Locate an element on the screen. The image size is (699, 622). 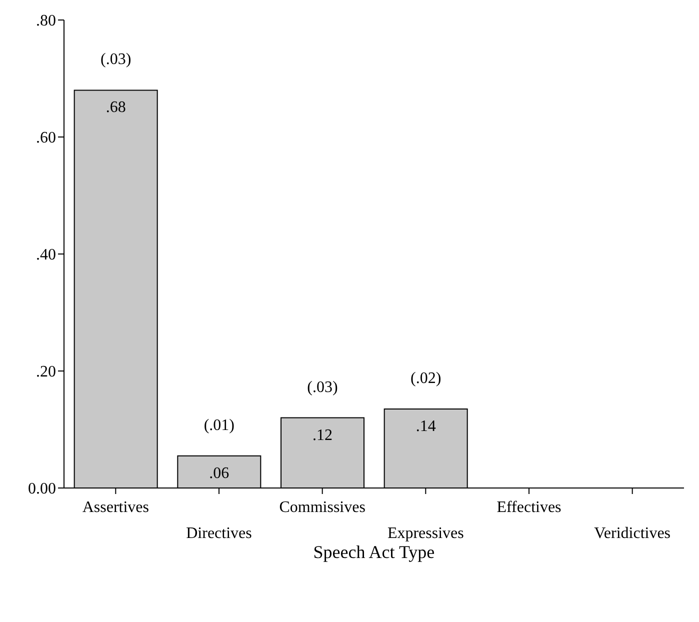
y-tick-label: .40 is located at coordinates (46, 255).